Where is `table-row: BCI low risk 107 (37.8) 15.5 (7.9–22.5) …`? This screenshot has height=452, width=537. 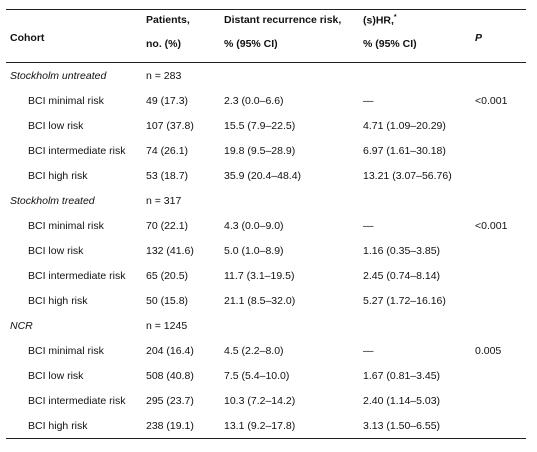 table-row: BCI low risk 107 (37.8) 15.5 (7.9–22.5) … is located at coordinates (266, 125).